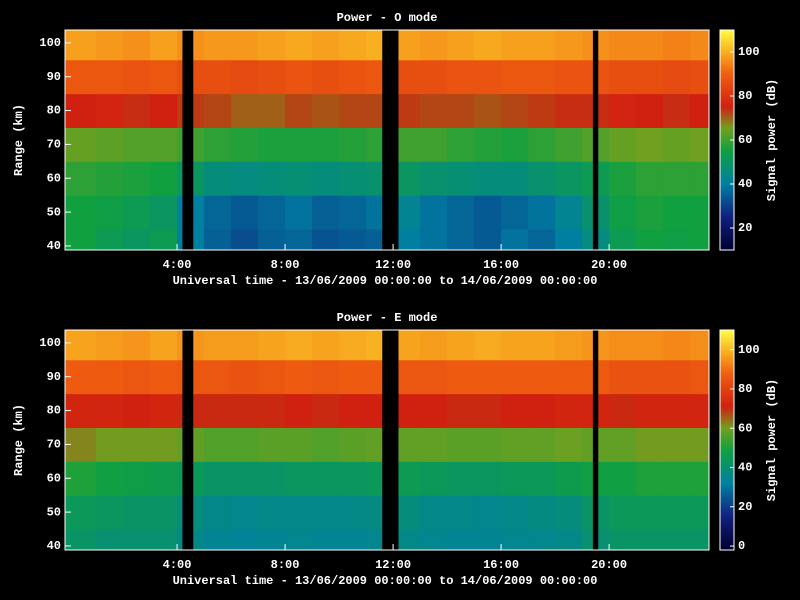  Describe the element at coordinates (54, 111) in the screenshot. I see `y-tick-label: 80` at that location.